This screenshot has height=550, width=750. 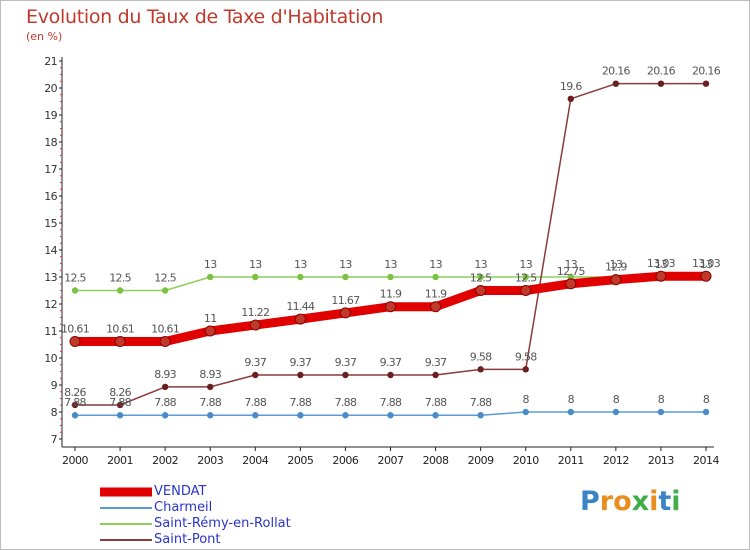 What do you see at coordinates (230, 508) in the screenshot?
I see `legend-item: Charmeil` at bounding box center [230, 508].